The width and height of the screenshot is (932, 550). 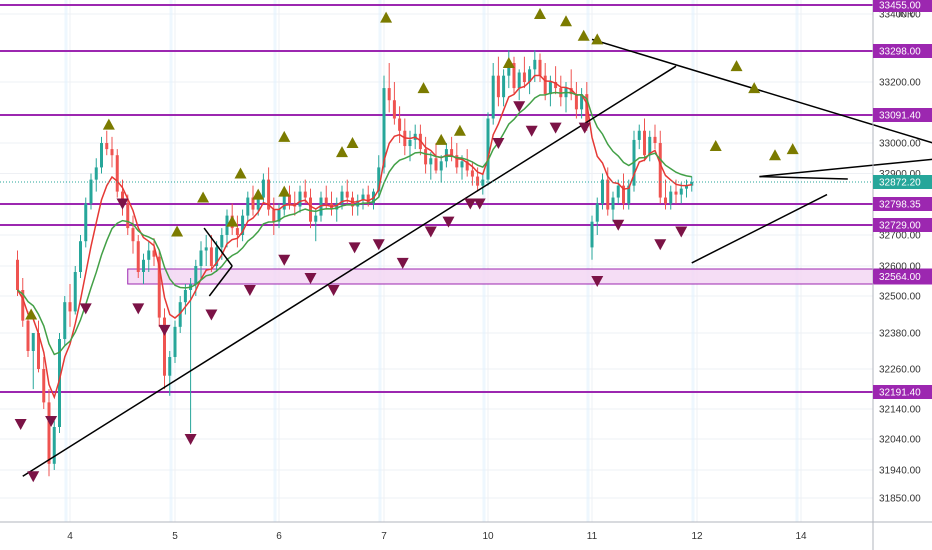 I want to click on time-tick-label: 11, so click(x=592, y=536).